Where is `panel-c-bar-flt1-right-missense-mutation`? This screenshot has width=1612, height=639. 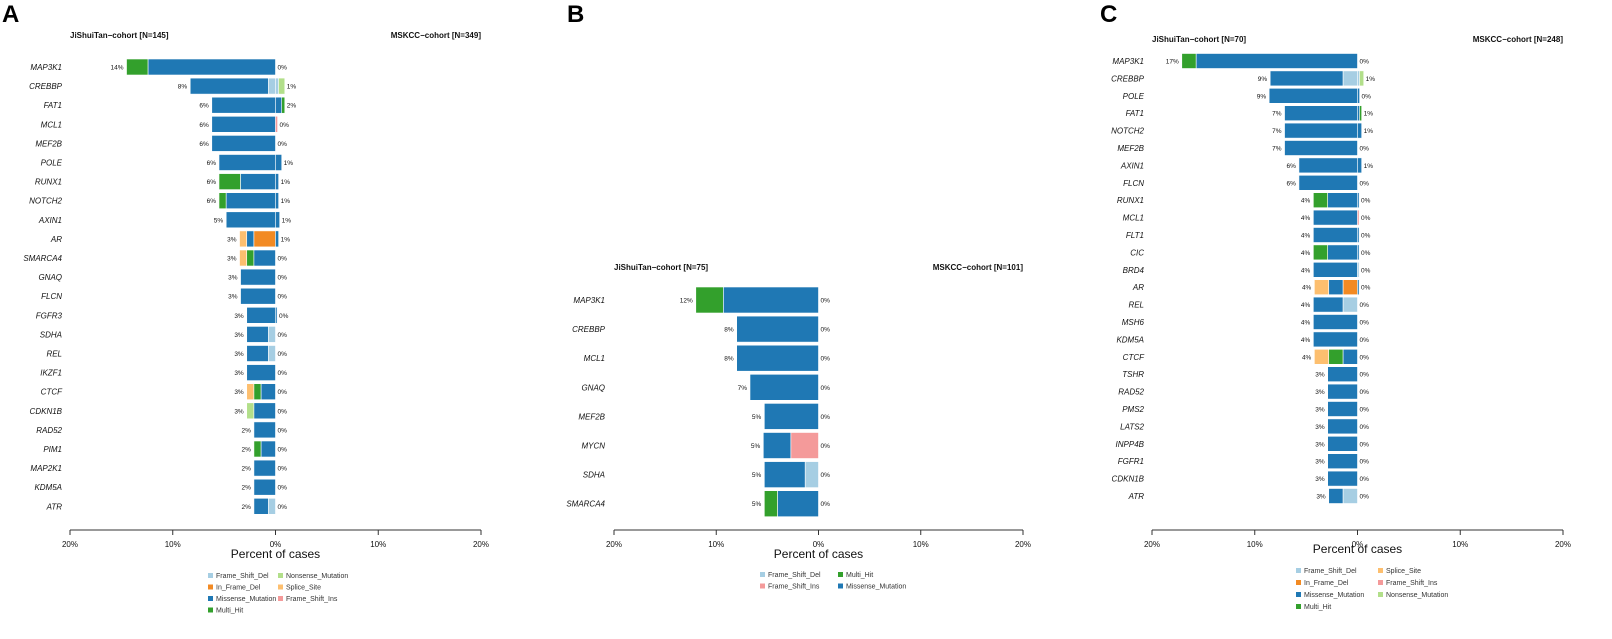
panel-c-bar-flt1-right-missense-mutation is located at coordinates (1358, 235).